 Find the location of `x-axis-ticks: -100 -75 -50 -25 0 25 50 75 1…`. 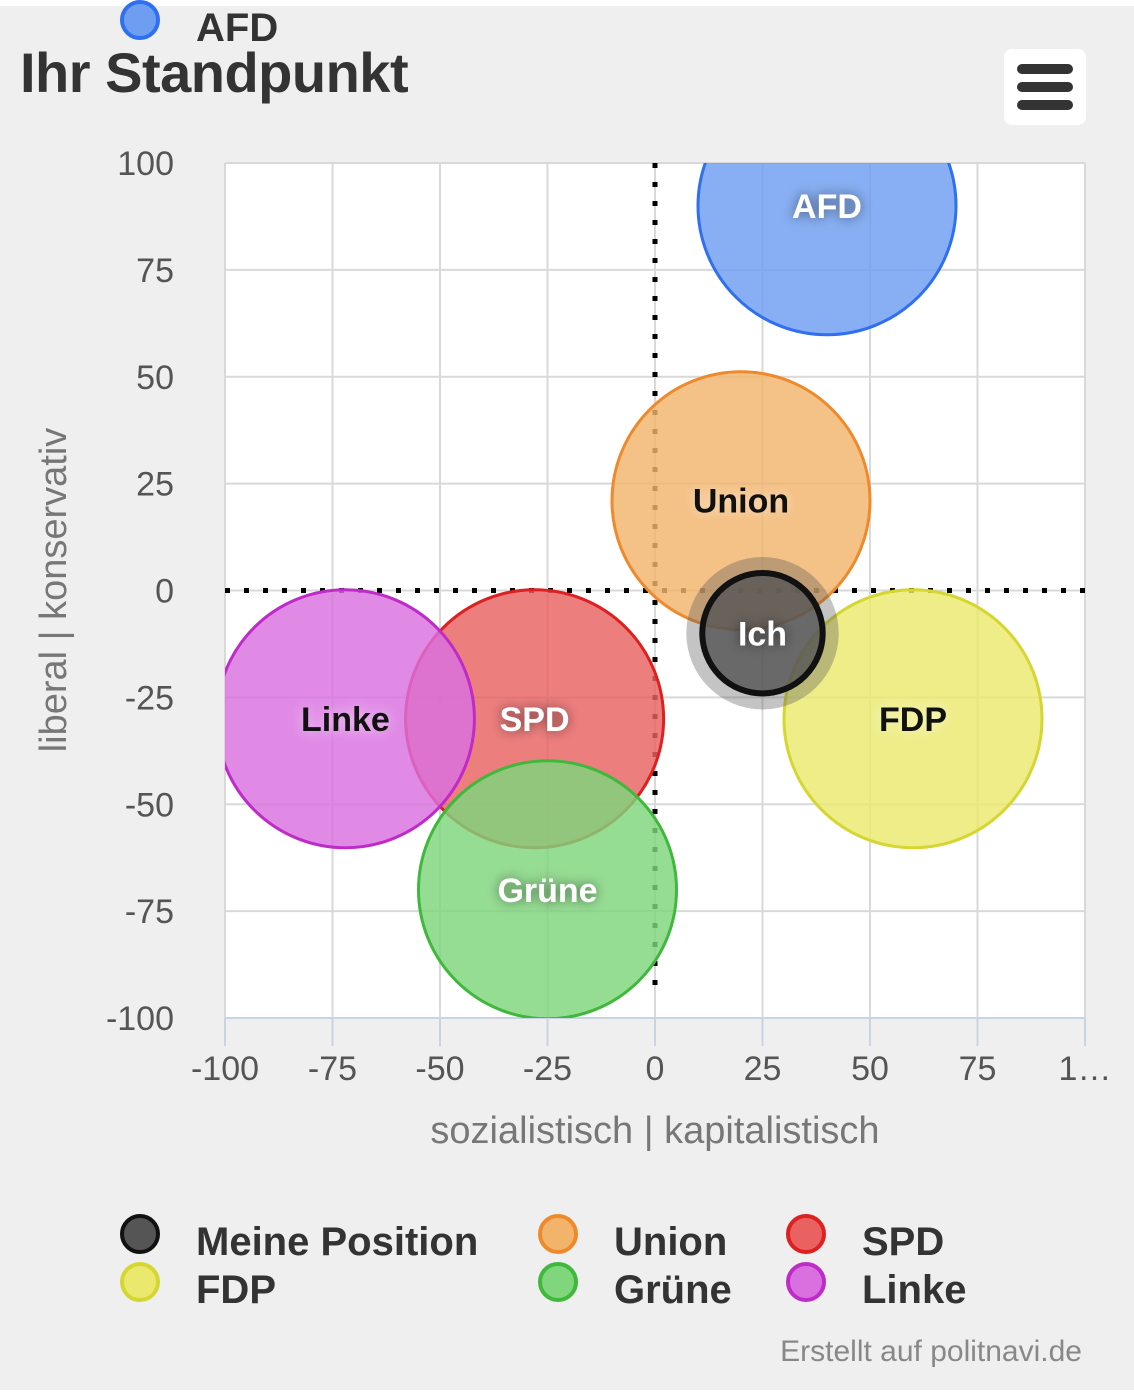

x-axis-ticks: -100 -75 -50 -25 0 25 50 75 1… is located at coordinates (651, 1069).